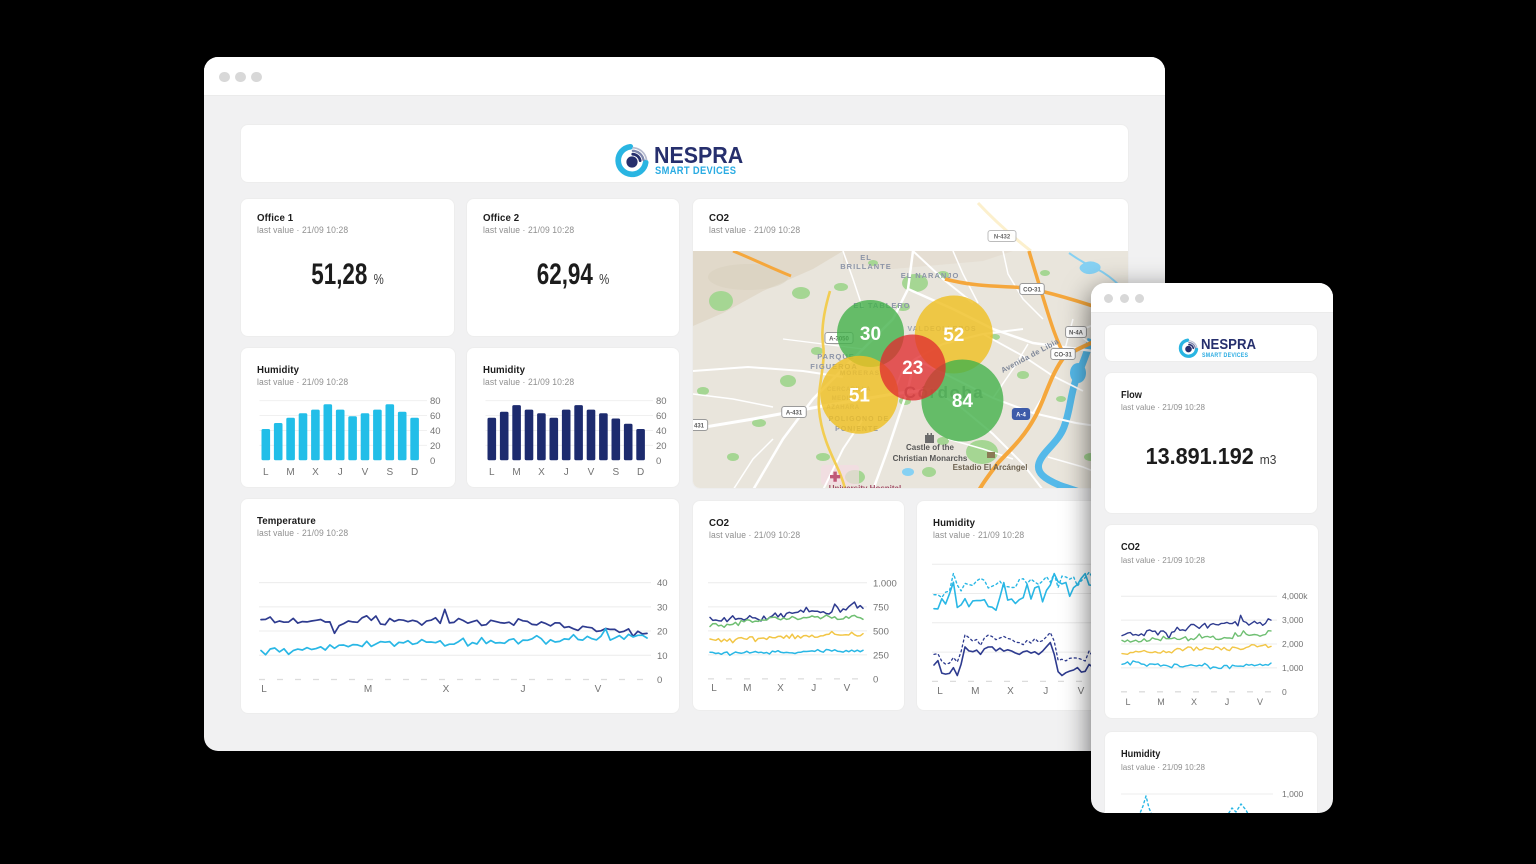  What do you see at coordinates (930, 275) in the screenshot?
I see `svg-text: EL NARANJO` at bounding box center [930, 275].